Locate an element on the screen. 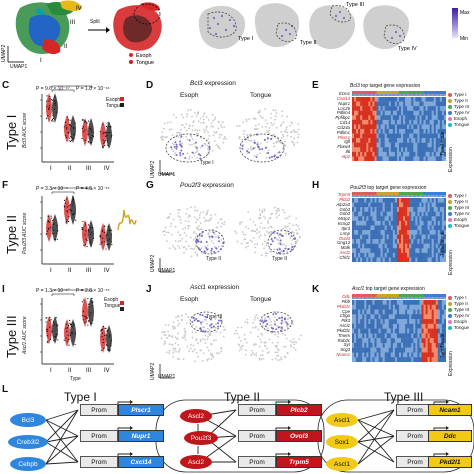  tf-node-pou2f3: Pou2f3 is located at coordinates (201, 438).